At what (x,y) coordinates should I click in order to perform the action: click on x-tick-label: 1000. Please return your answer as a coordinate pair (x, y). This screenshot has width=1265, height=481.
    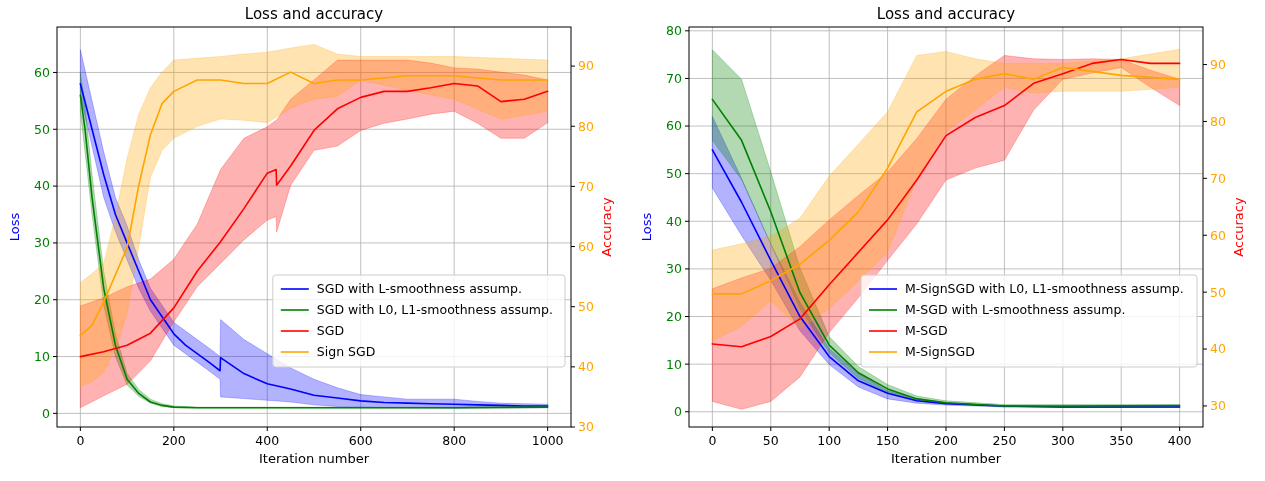
    Looking at the image, I should click on (547, 440).